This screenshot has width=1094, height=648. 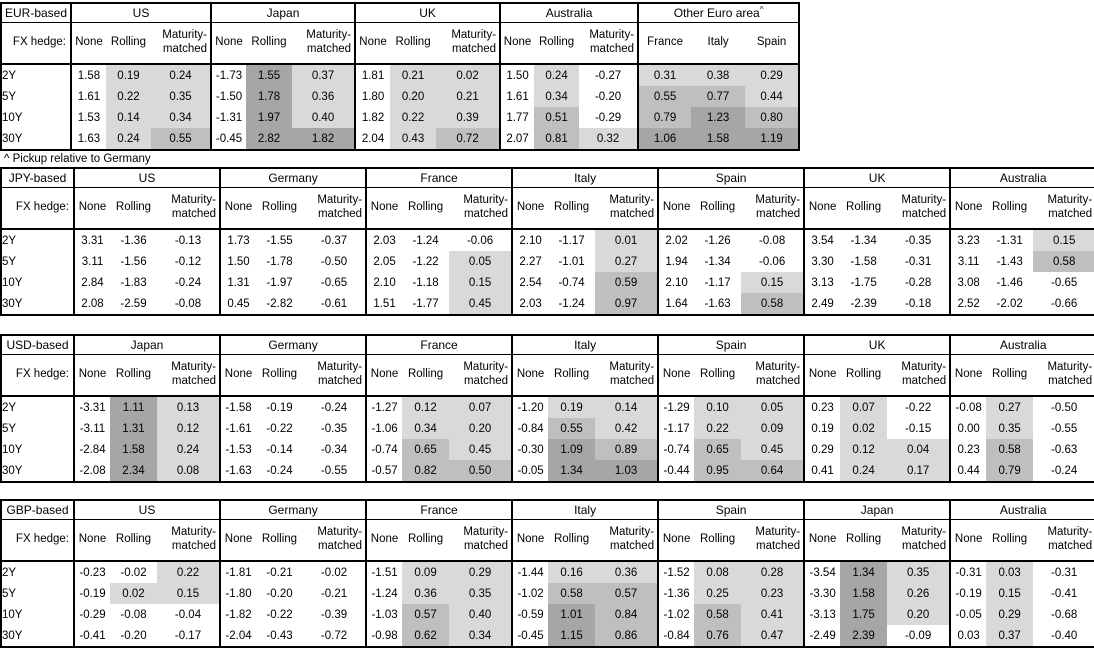 What do you see at coordinates (228, 117) in the screenshot?
I see `value-cell: -1.31` at bounding box center [228, 117].